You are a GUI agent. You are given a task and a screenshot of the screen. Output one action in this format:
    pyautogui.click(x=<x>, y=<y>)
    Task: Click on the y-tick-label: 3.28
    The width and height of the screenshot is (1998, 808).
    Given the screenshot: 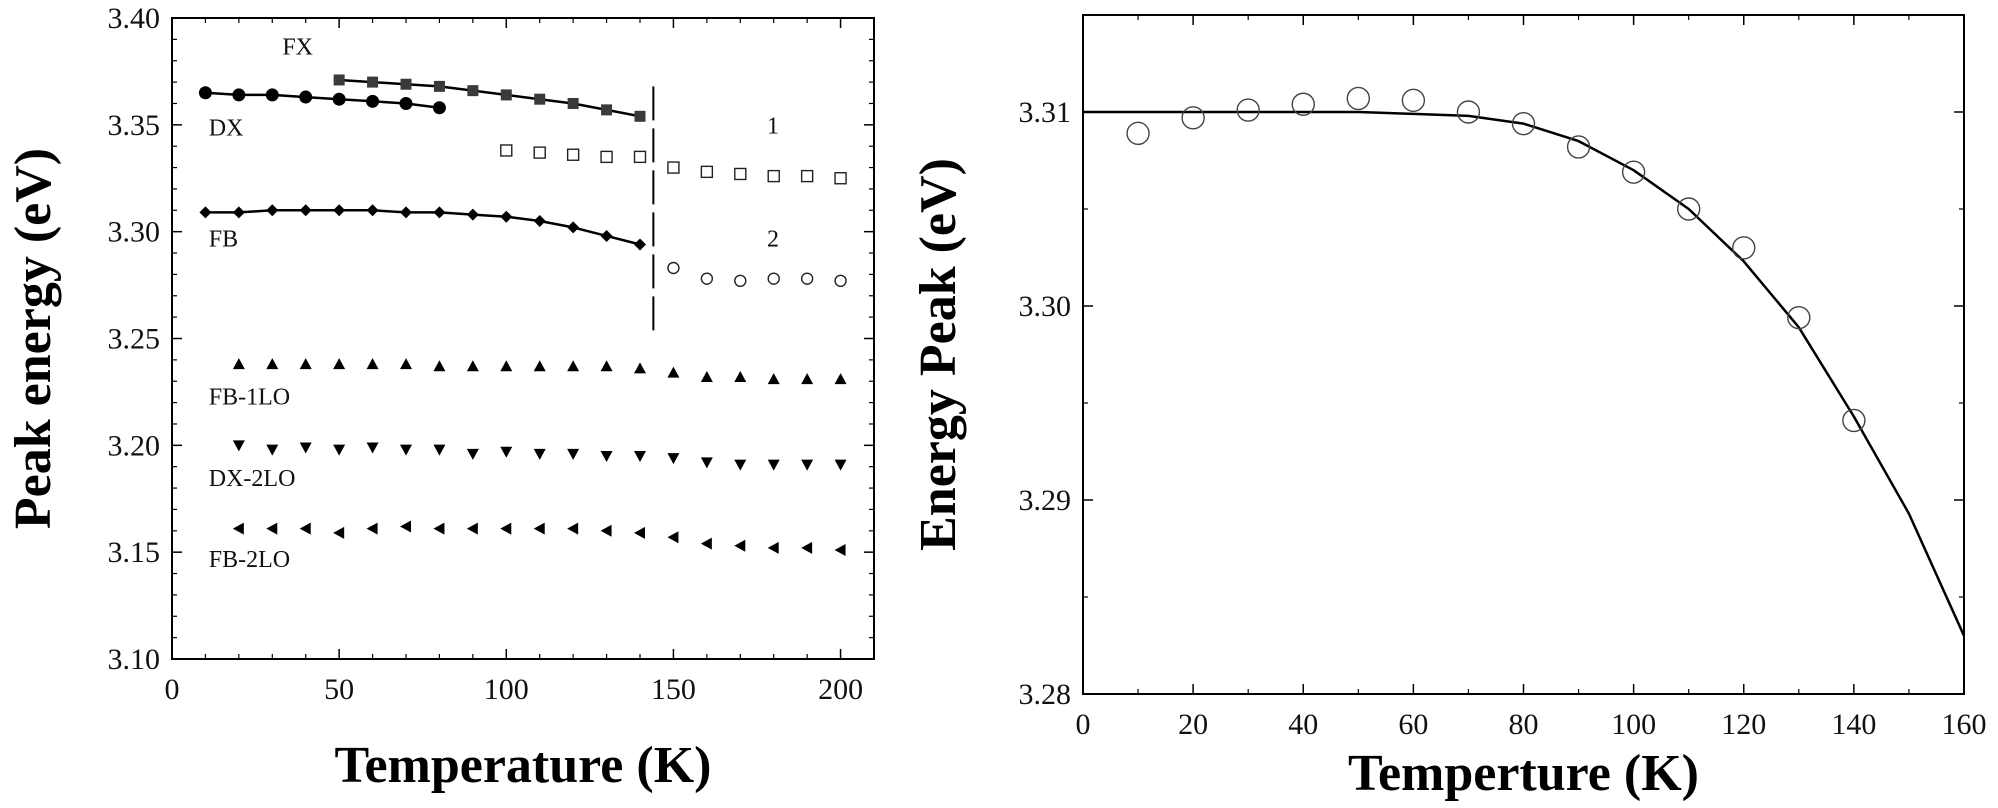 What is the action you would take?
    pyautogui.click(x=1045, y=694)
    